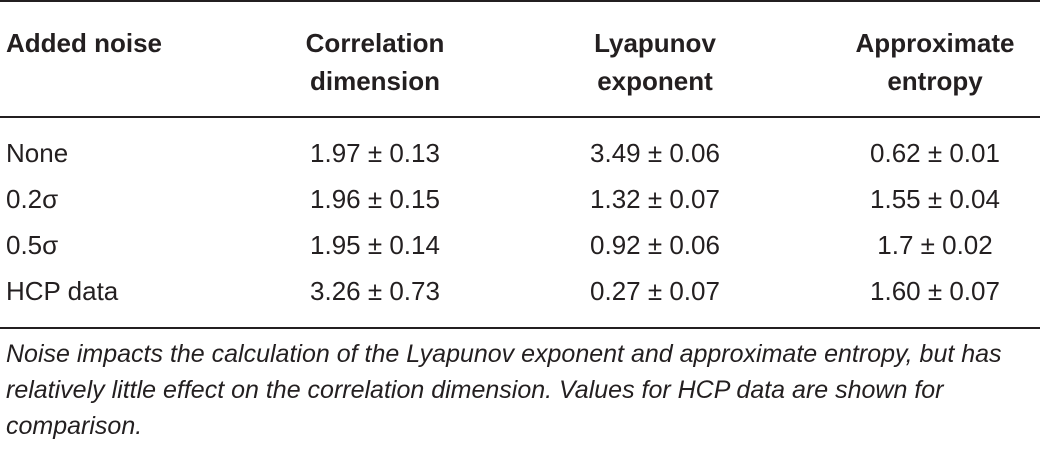 This screenshot has height=453, width=1040. What do you see at coordinates (375, 245) in the screenshot?
I see `cell-correlation-dimension: 1.95 ± 0.14` at bounding box center [375, 245].